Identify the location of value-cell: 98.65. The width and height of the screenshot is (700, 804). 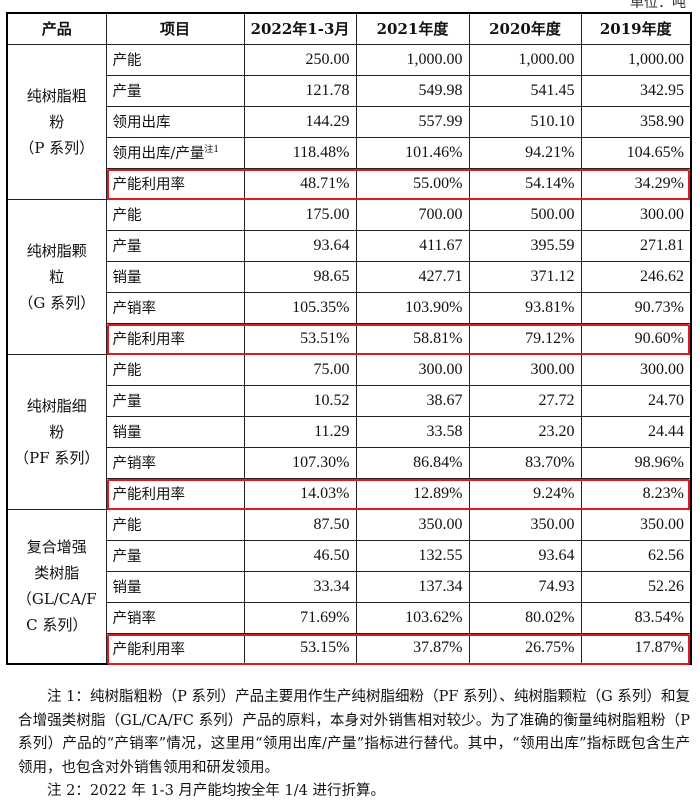
(300, 276).